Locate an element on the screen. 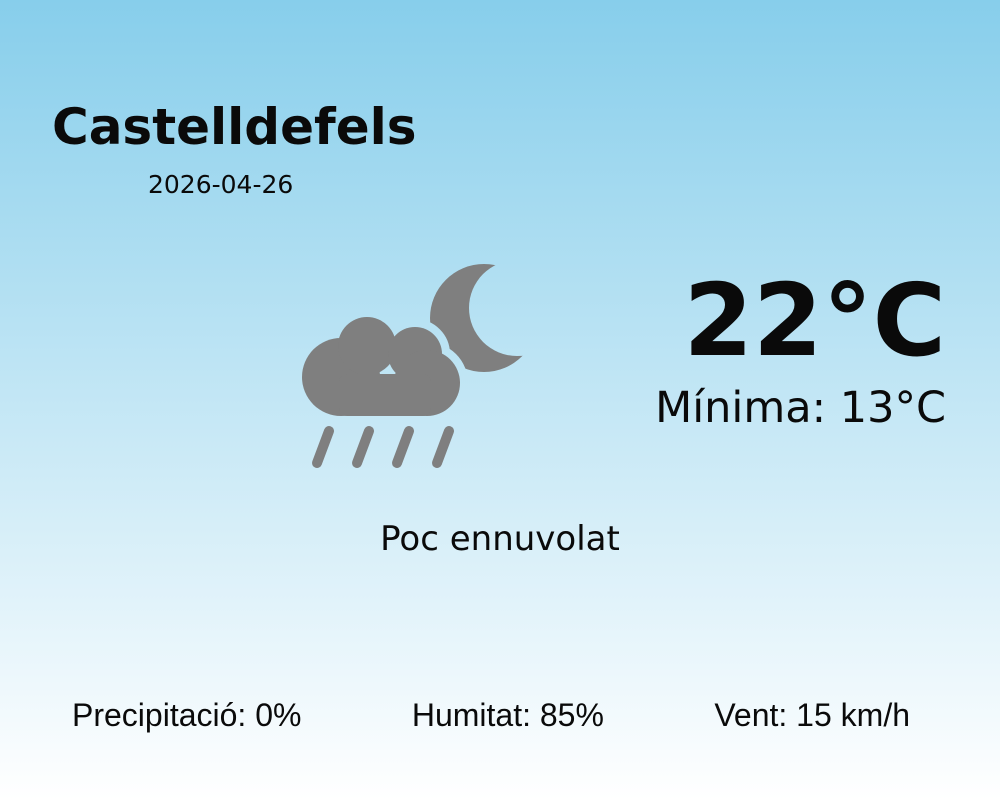 The height and width of the screenshot is (800, 1000). weather-icon-svg is located at coordinates (420, 366).